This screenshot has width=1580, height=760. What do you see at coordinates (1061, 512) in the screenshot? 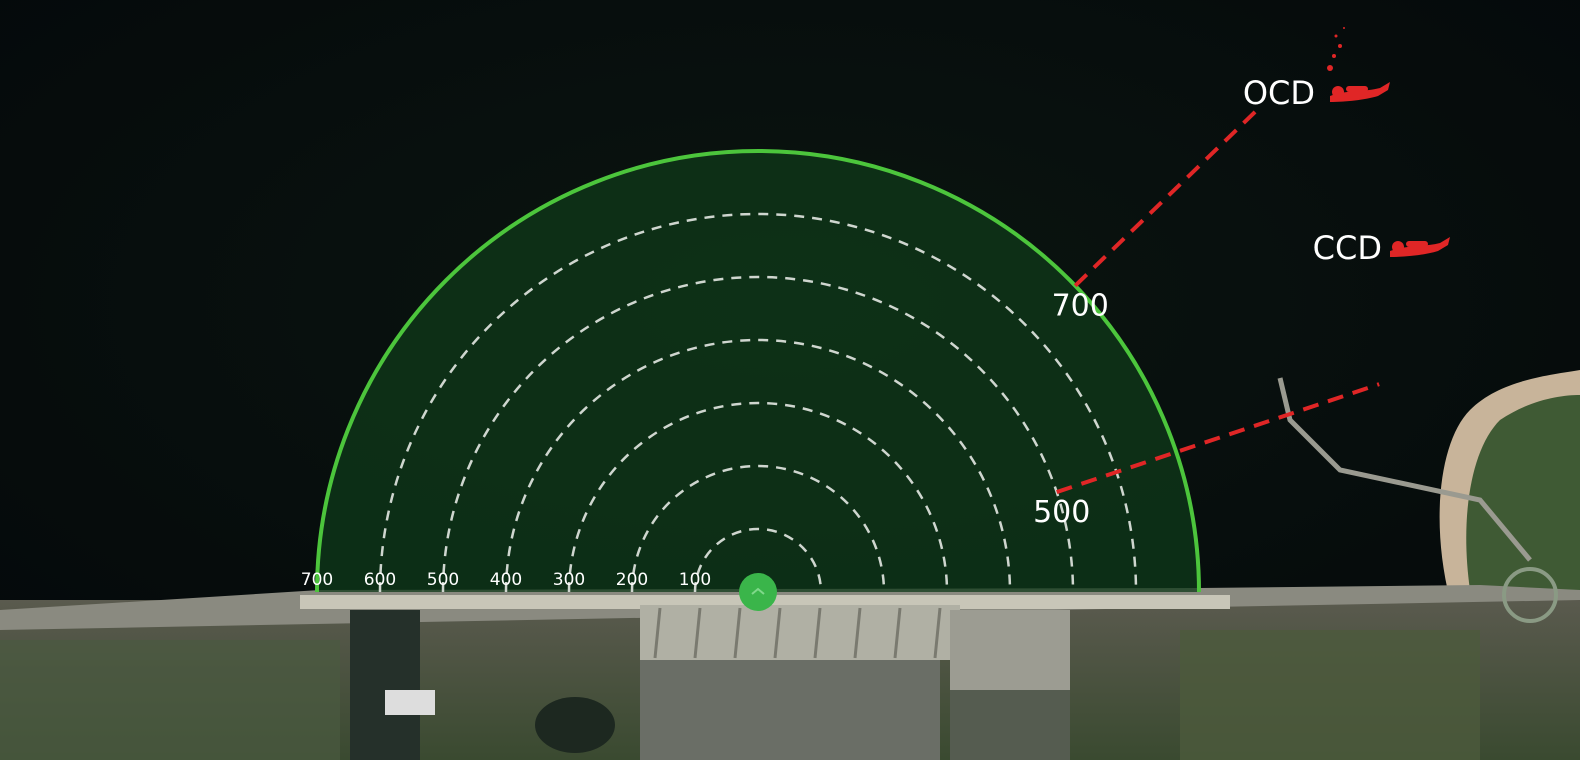
I see `distance-label: 500` at bounding box center [1061, 512].